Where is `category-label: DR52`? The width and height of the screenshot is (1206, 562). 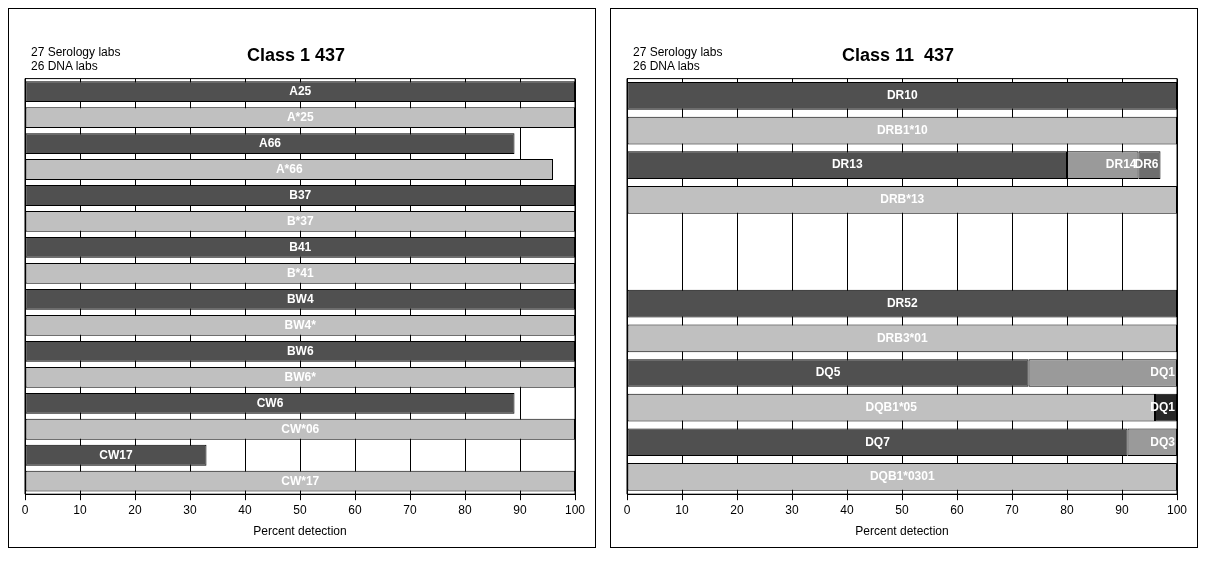 category-label: DR52 is located at coordinates (902, 303).